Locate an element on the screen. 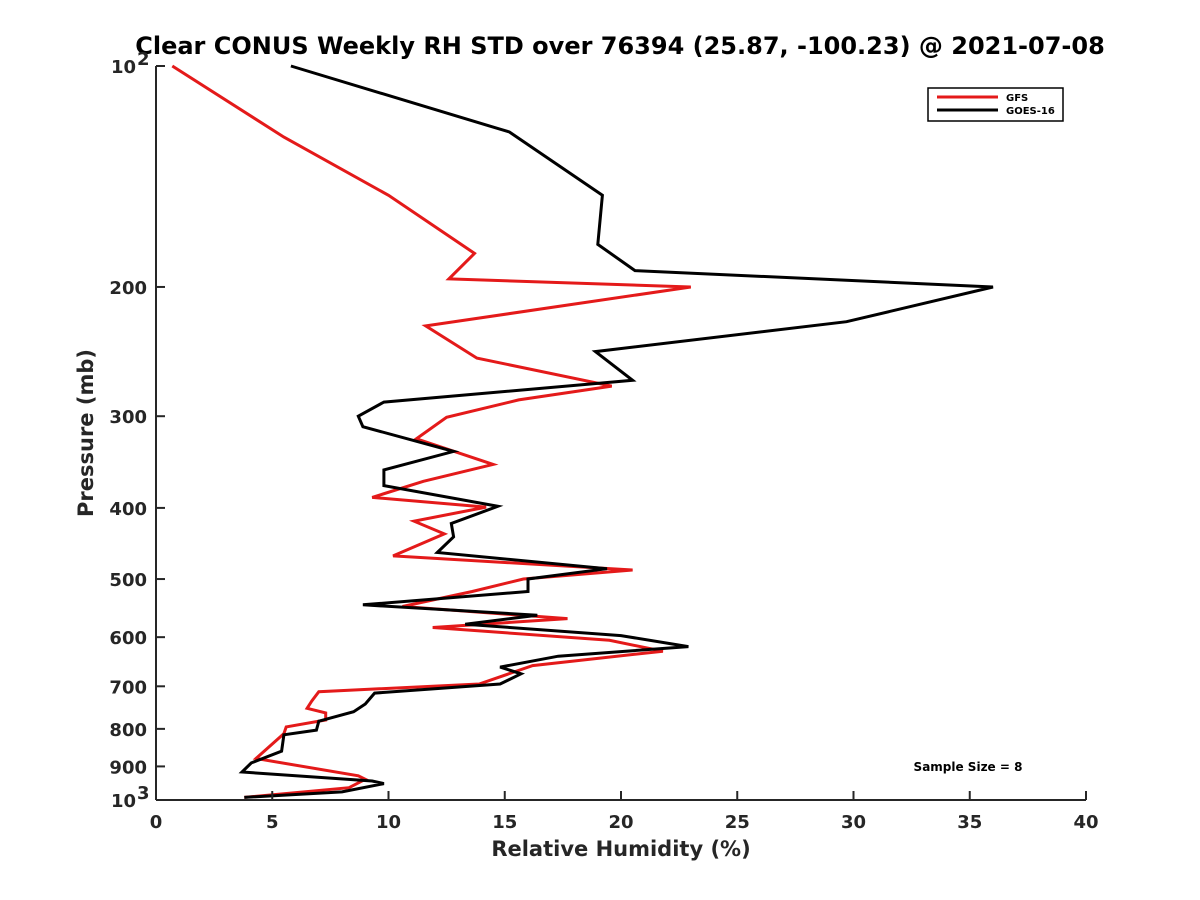 This screenshot has width=1200, height=900. legend-box is located at coordinates (995, 104).